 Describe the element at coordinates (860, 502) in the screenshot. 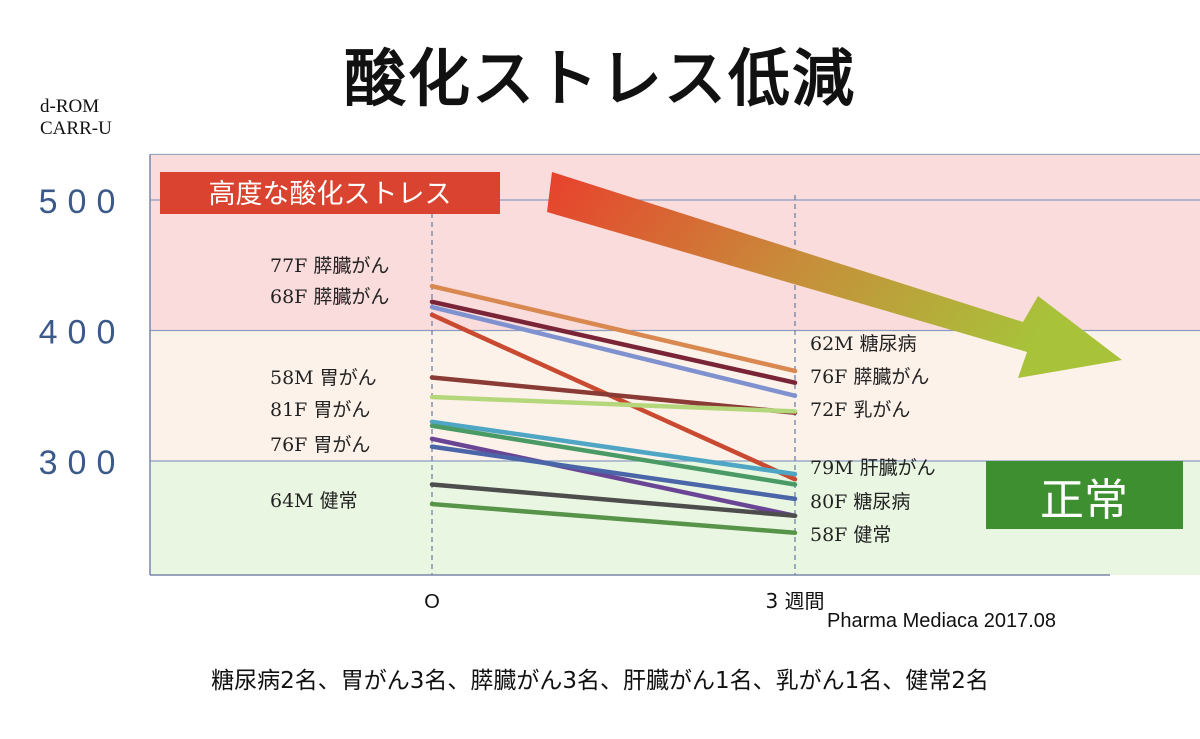

I see `right-label-4: 80F 糖尿病` at that location.